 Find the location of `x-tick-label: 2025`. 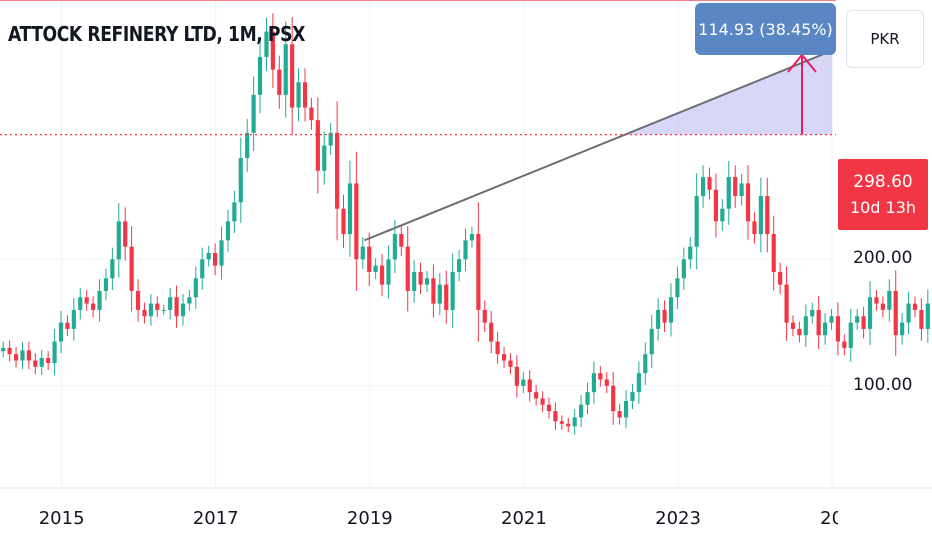

x-tick-label: 2025 is located at coordinates (829, 518).